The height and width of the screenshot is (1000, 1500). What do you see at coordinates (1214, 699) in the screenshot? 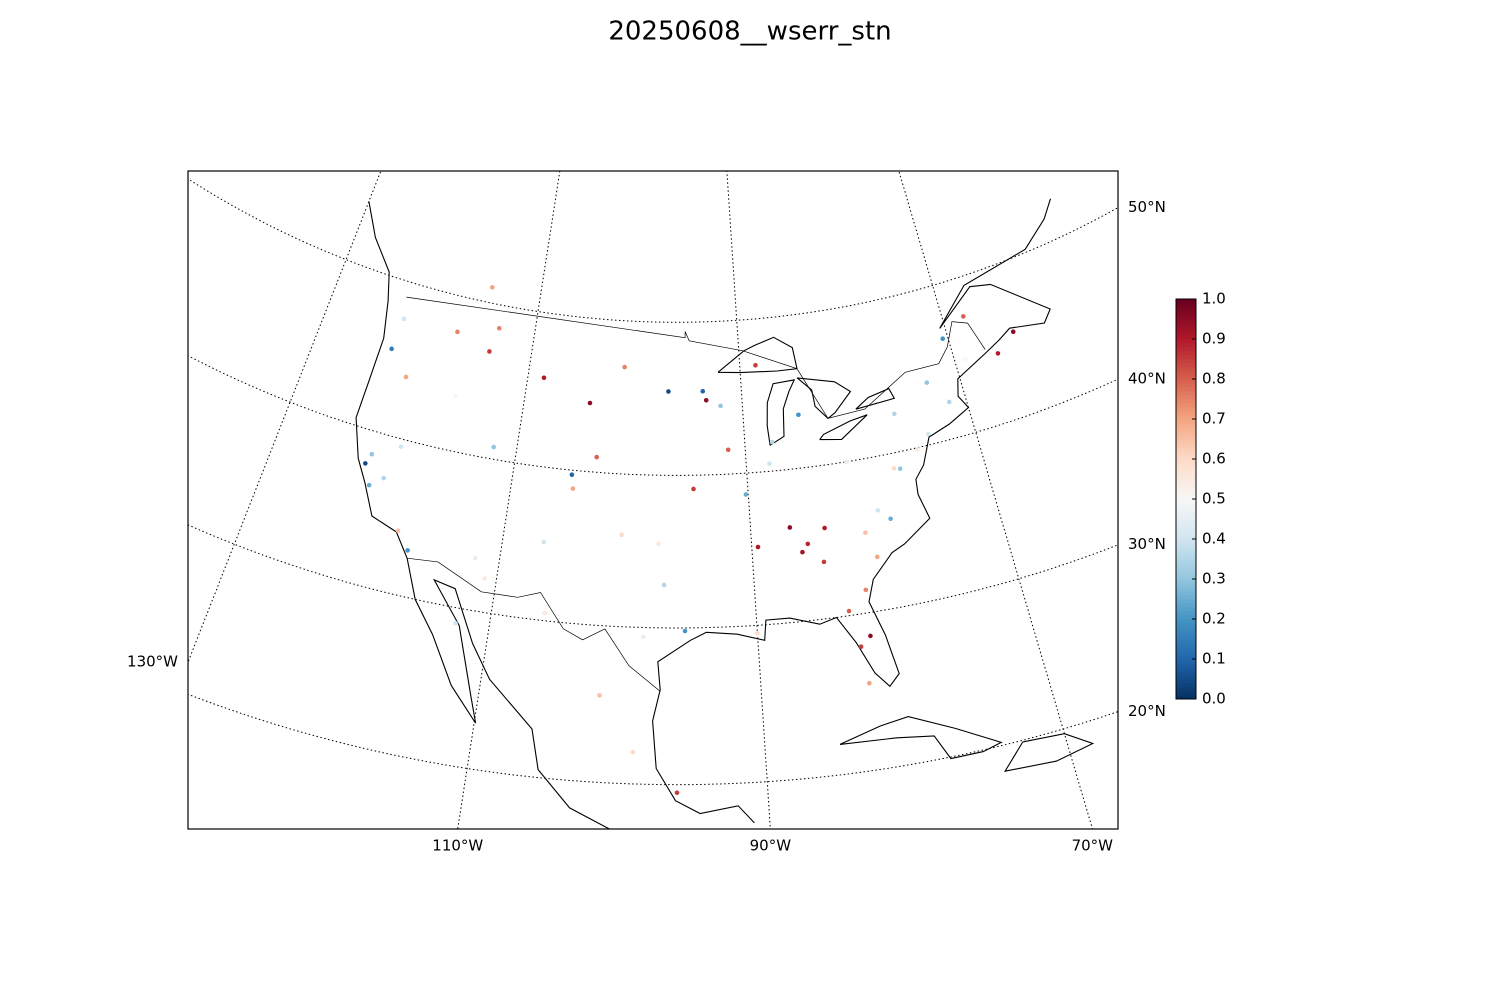
I see `colorbar-label: 0.0` at bounding box center [1214, 699].